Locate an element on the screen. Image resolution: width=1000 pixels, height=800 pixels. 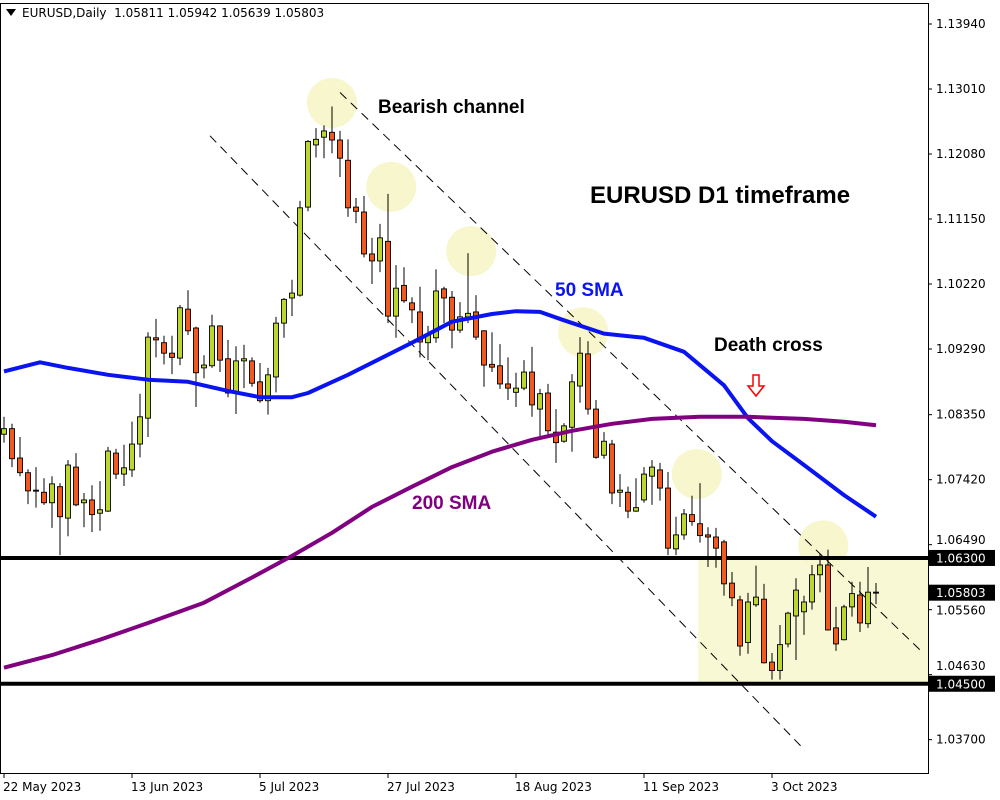
y-tick-label: 1.13010 is located at coordinates (961, 89).